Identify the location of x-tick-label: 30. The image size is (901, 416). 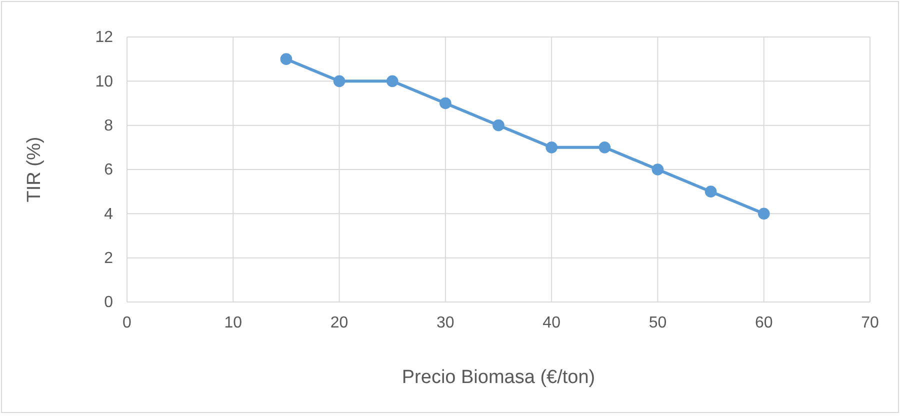
(445, 323).